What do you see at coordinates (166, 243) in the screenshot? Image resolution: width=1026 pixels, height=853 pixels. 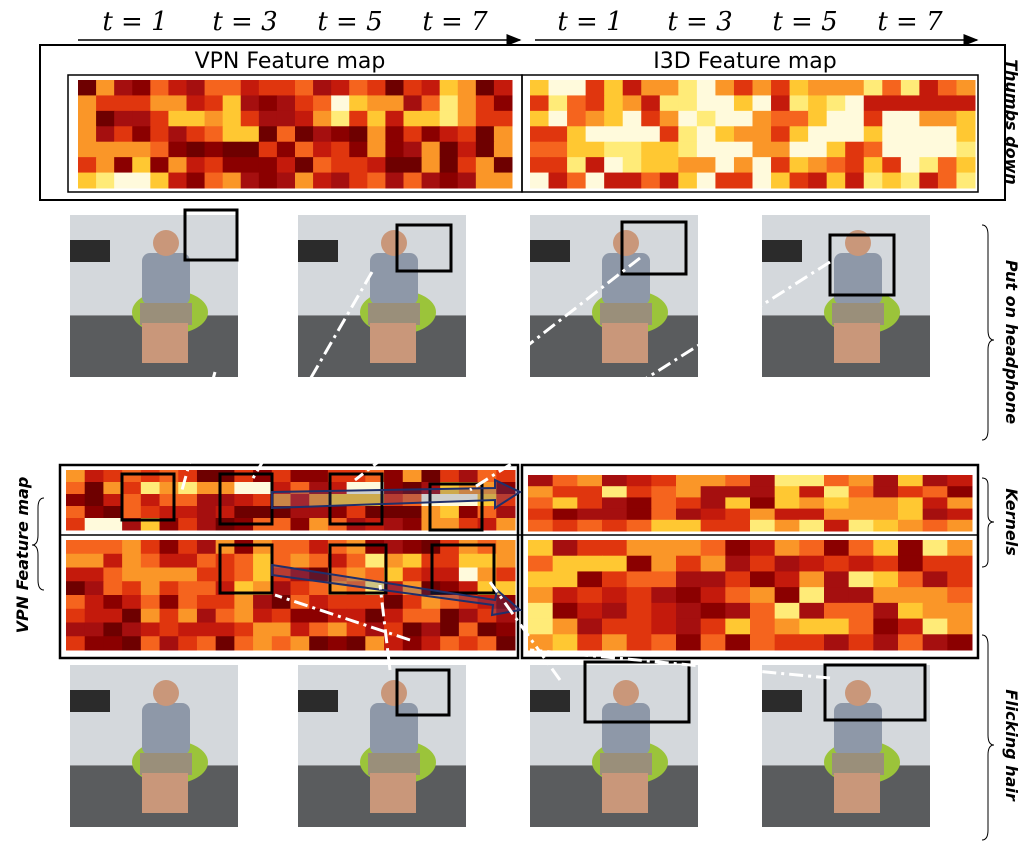 I see `photo-head` at bounding box center [166, 243].